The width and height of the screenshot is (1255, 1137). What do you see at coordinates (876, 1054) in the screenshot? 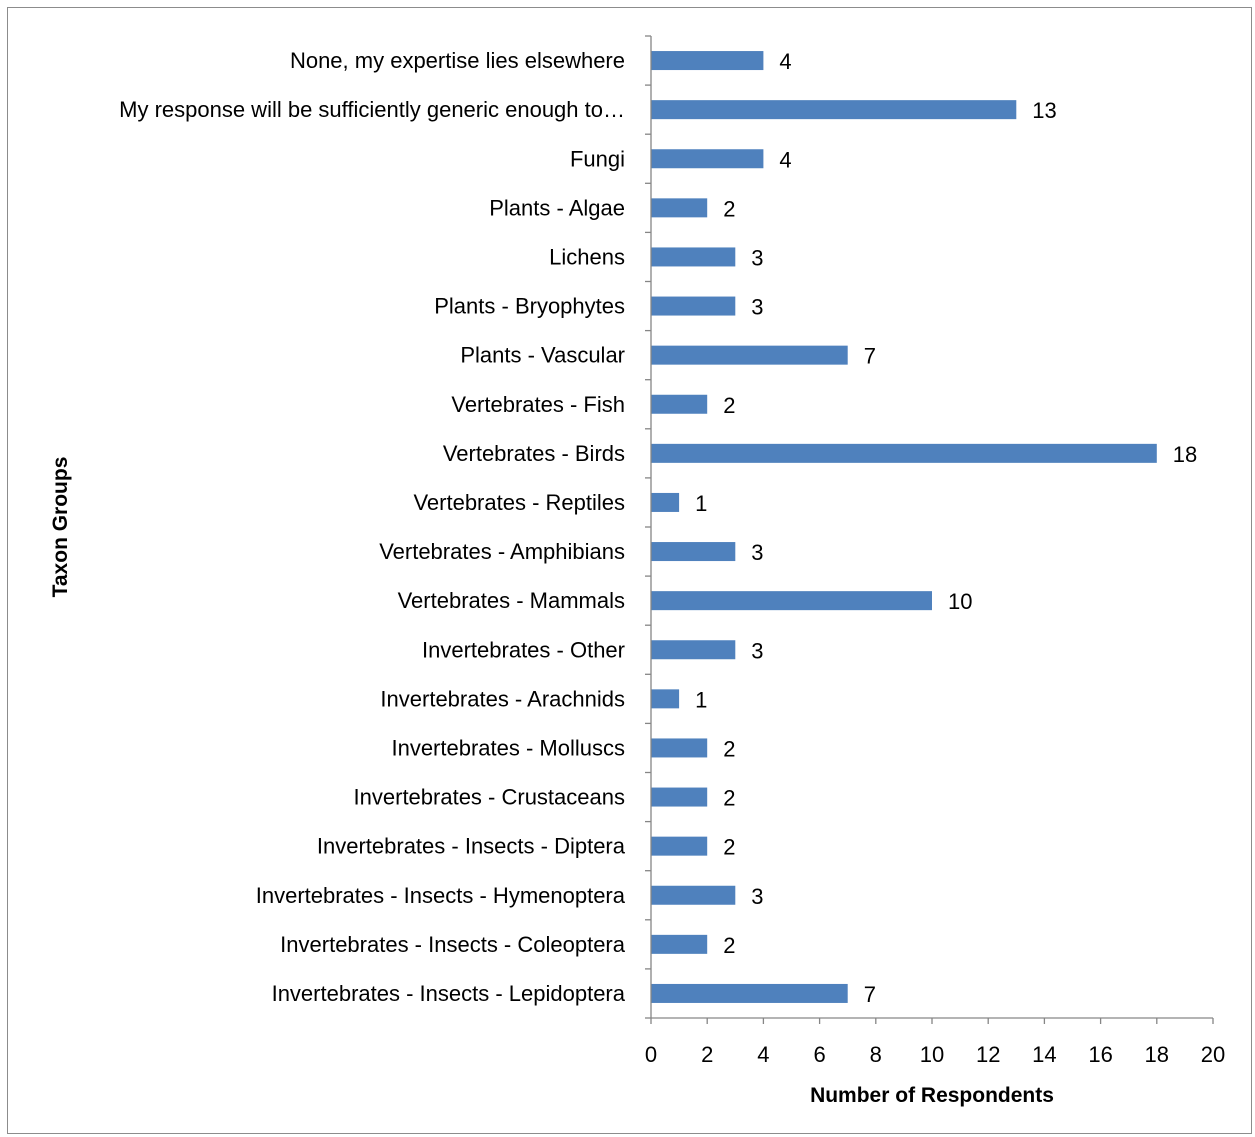
I see `x-tick-label: 8` at bounding box center [876, 1054].